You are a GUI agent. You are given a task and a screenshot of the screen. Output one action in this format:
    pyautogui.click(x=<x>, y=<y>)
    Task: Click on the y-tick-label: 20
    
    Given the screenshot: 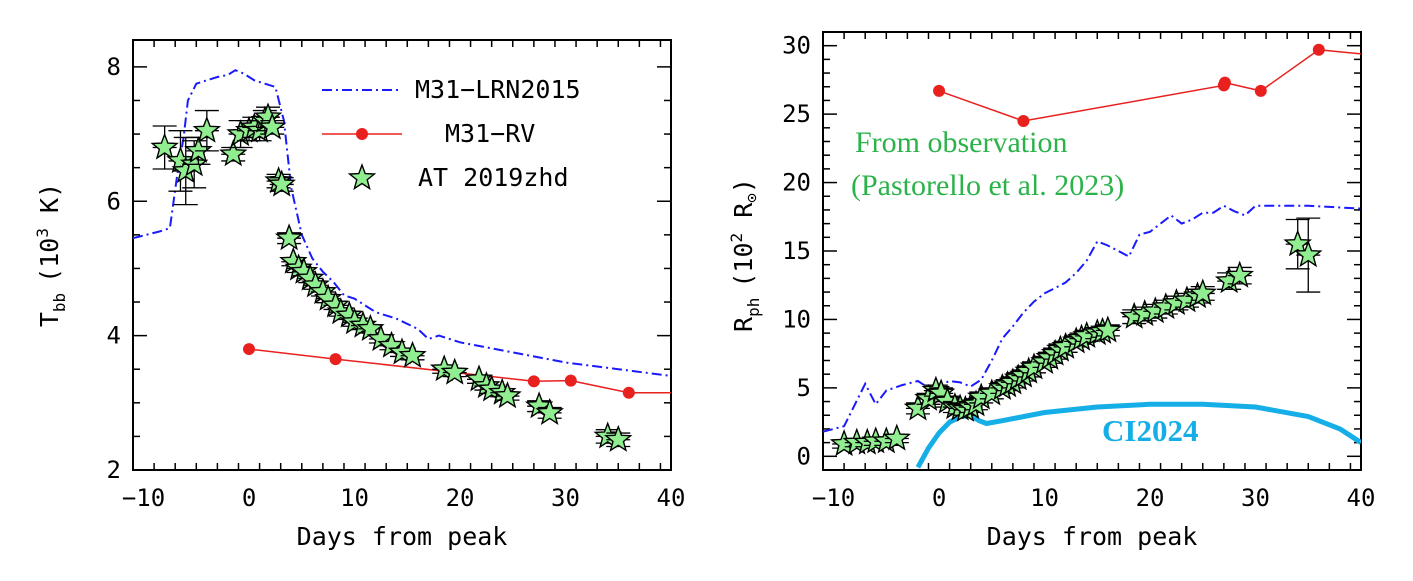 What is the action you would take?
    pyautogui.click(x=796, y=183)
    